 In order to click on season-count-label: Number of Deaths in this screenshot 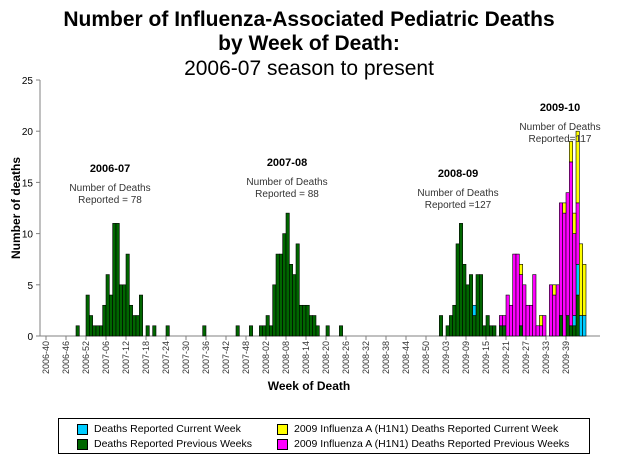, I will do `click(109, 188)`.